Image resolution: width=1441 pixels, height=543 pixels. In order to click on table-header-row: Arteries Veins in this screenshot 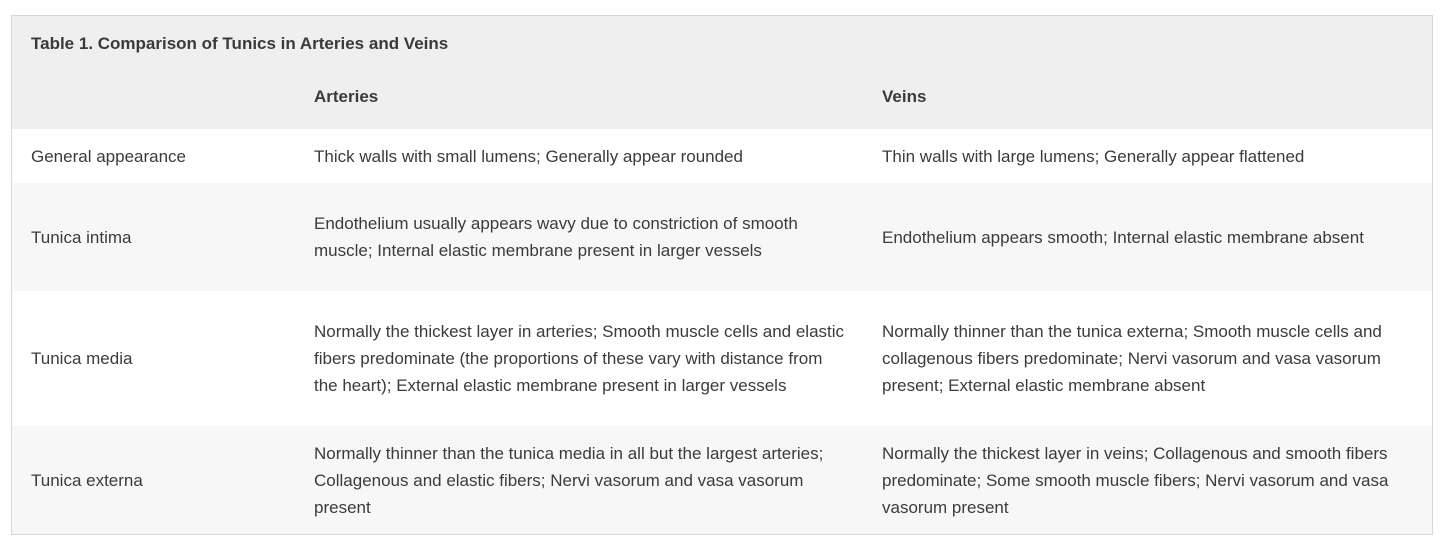, I will do `click(722, 100)`.